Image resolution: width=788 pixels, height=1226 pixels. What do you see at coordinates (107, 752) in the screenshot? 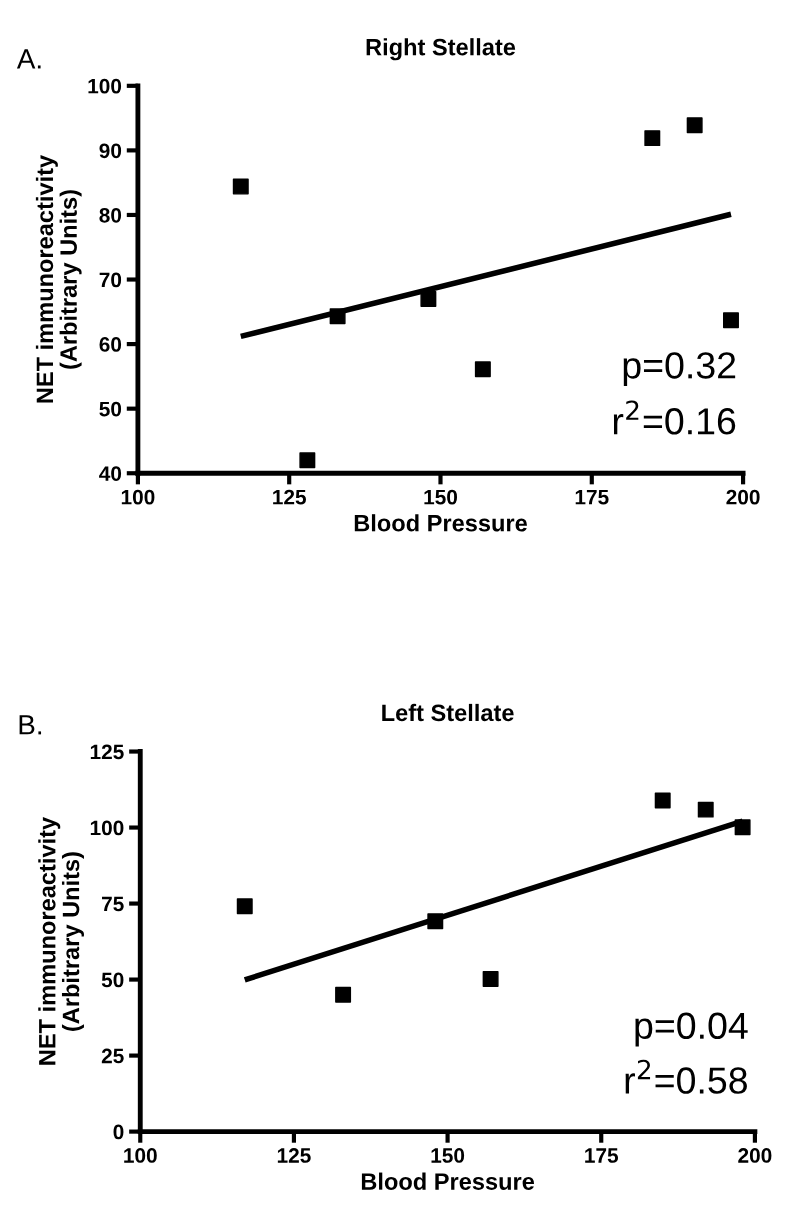
I see `y-tick-label: 125` at bounding box center [107, 752].